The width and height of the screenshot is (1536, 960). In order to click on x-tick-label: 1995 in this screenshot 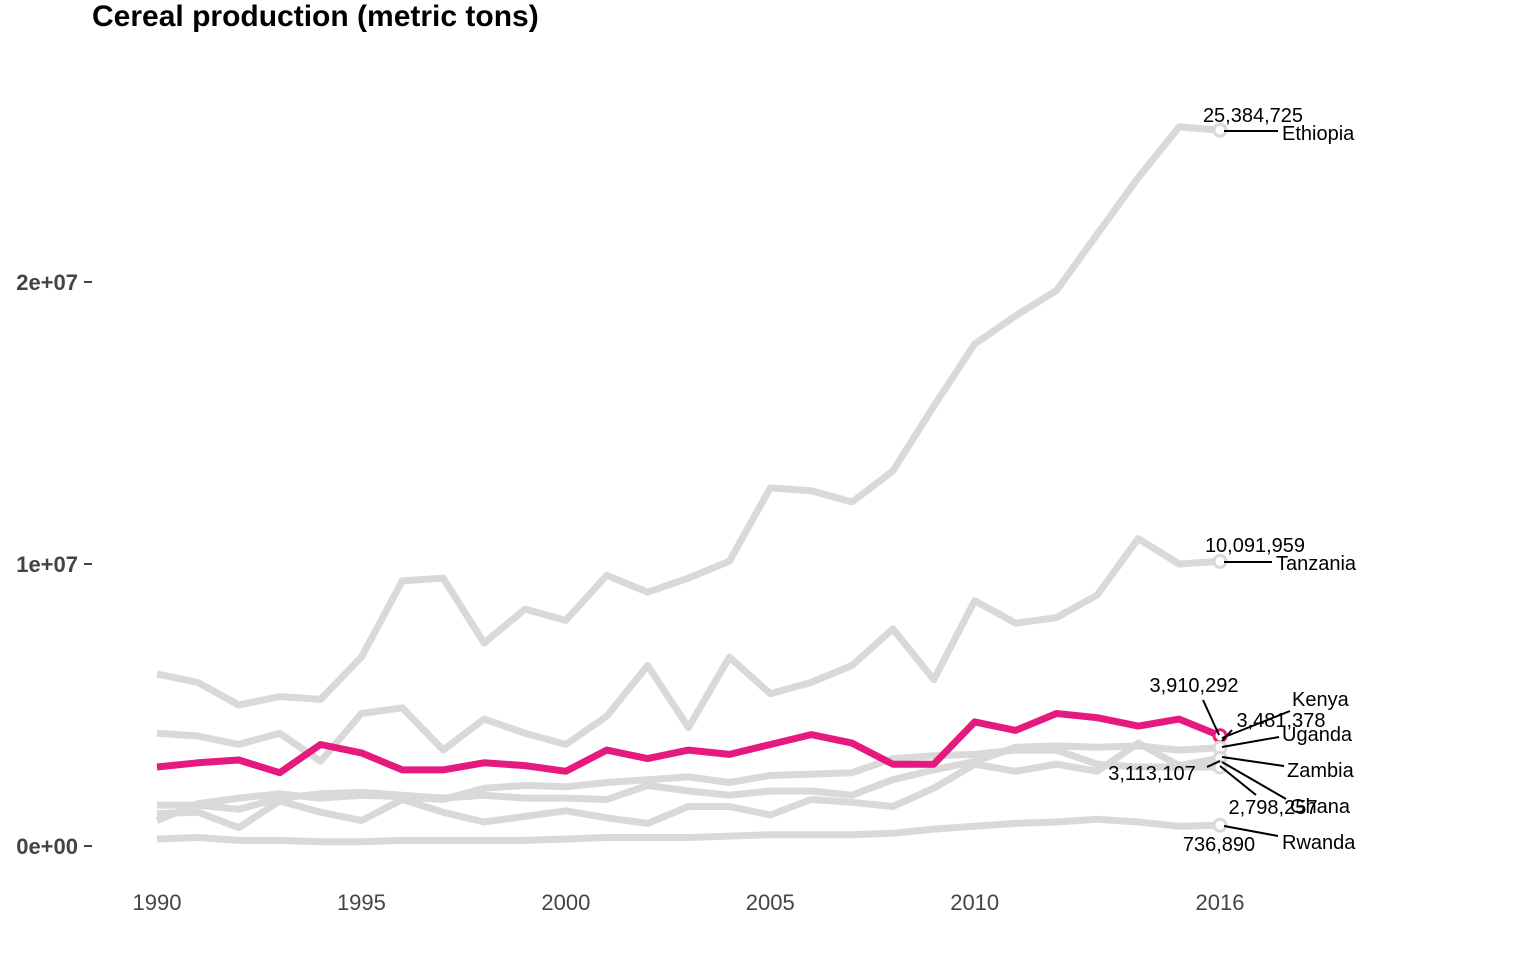, I will do `click(361, 902)`.